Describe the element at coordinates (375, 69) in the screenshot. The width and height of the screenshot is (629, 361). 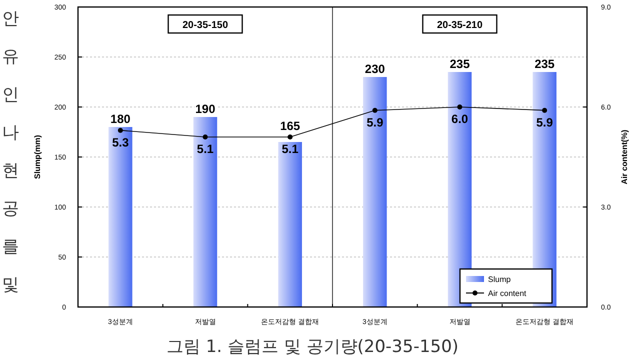
I see `data-label: 230` at that location.